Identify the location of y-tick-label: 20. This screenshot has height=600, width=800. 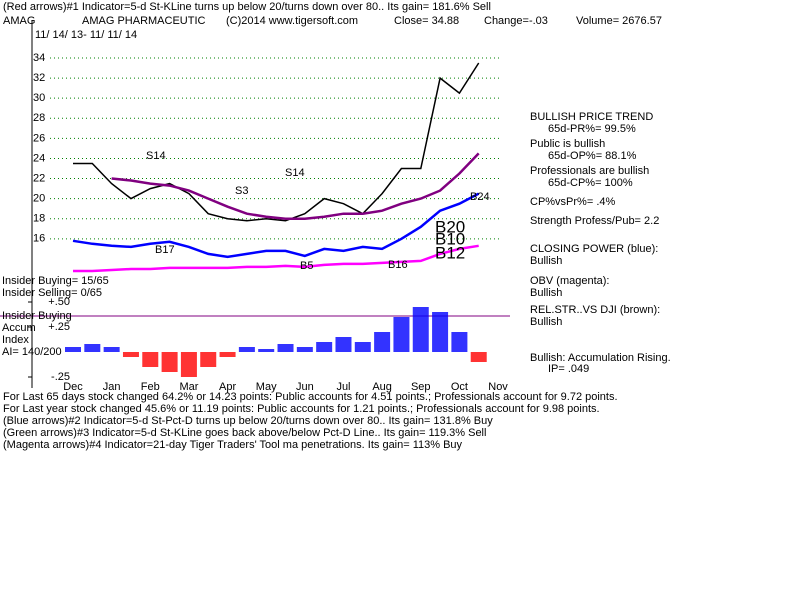
(39, 199).